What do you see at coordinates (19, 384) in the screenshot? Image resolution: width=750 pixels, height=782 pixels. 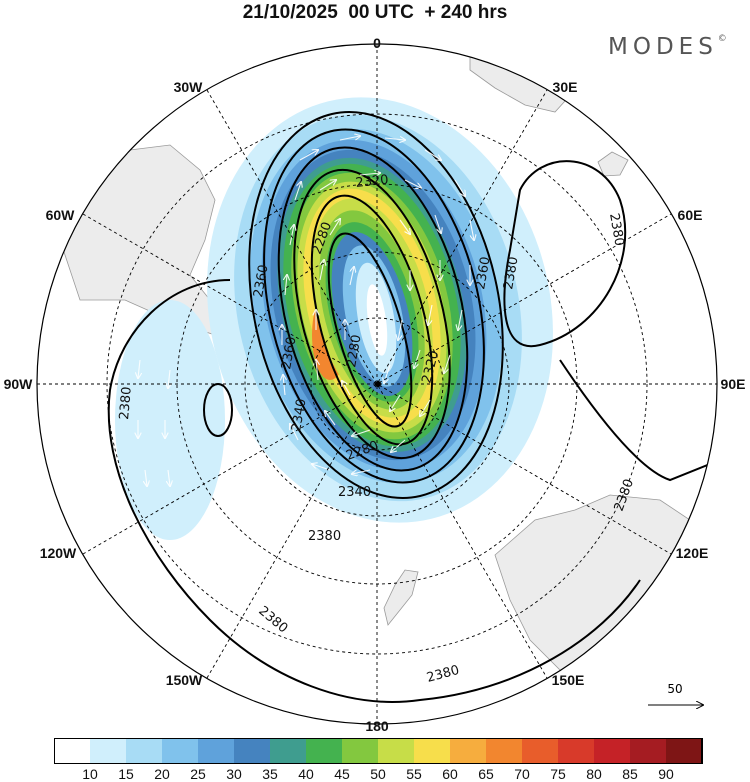 I see `lon-label-90w: 90W` at bounding box center [19, 384].